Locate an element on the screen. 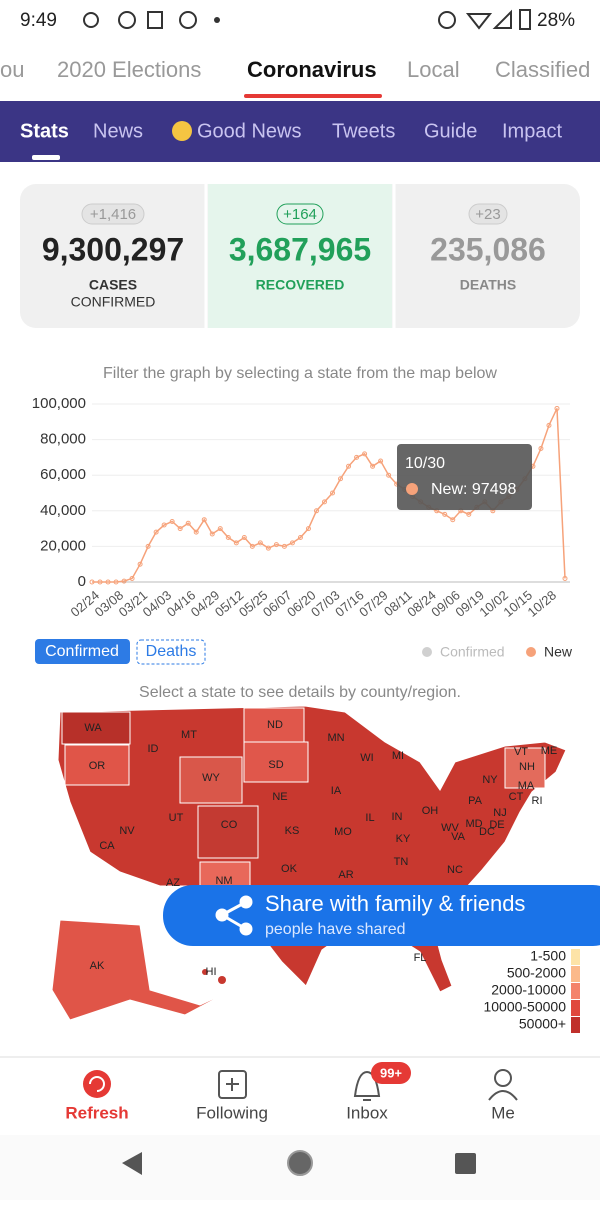  state-label: MO is located at coordinates (343, 832).